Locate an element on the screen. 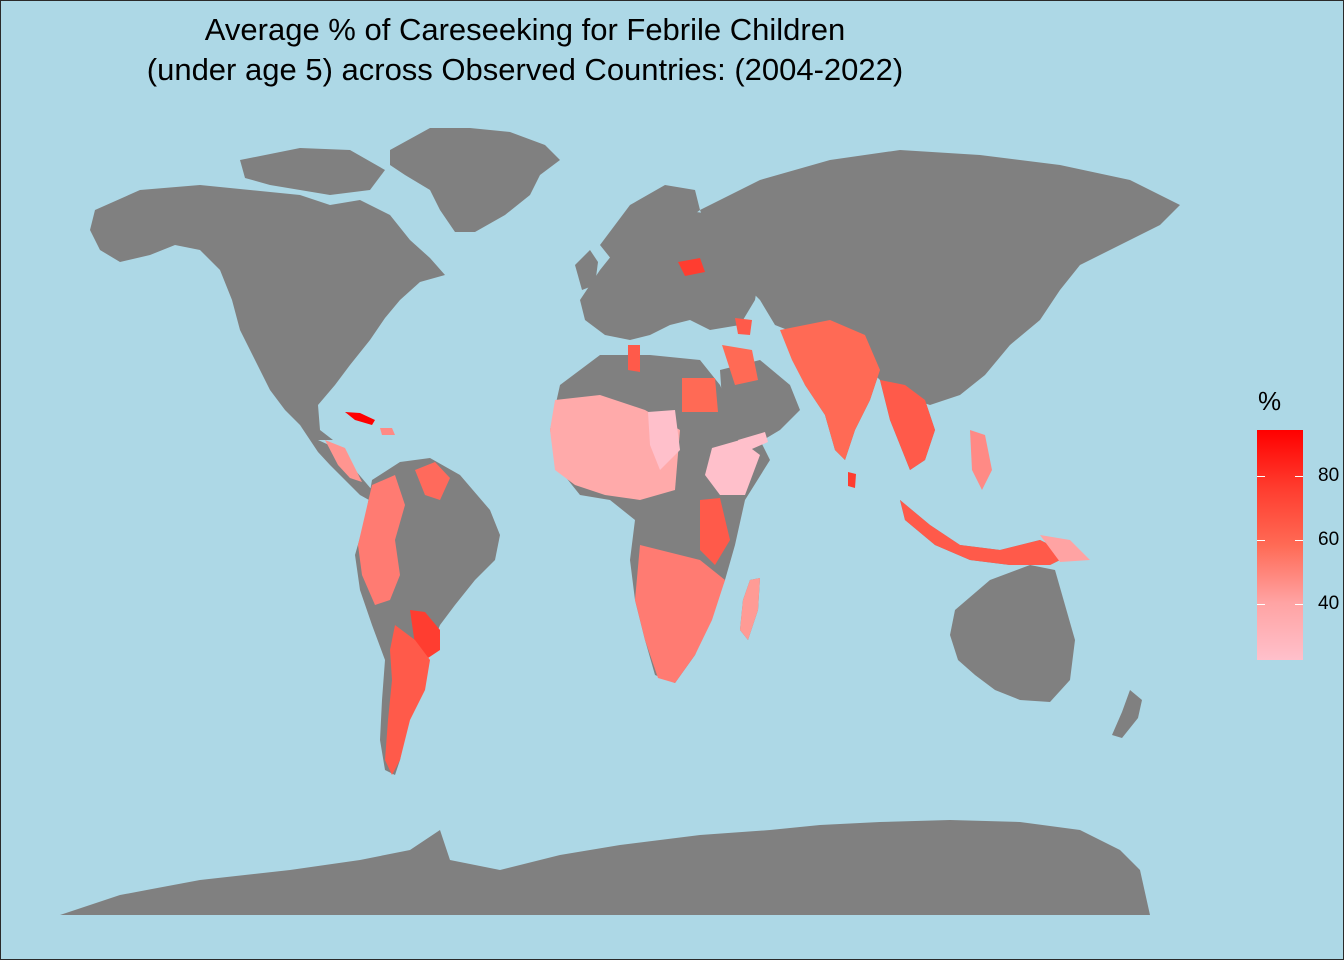 The height and width of the screenshot is (960, 1344). region-arctic-islands is located at coordinates (312, 171).